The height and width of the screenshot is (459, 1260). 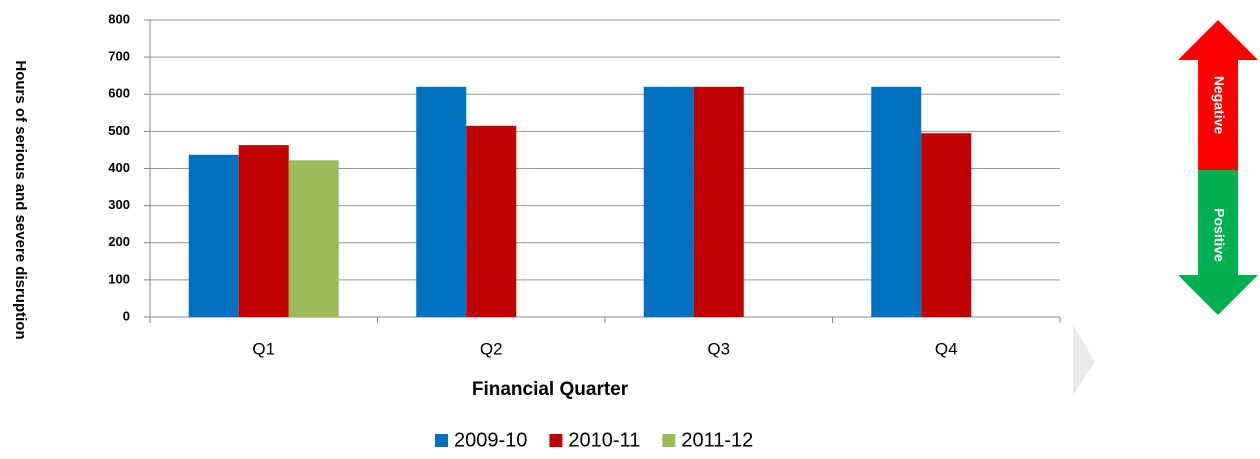 I want to click on positive-arrow, so click(x=1218, y=242).